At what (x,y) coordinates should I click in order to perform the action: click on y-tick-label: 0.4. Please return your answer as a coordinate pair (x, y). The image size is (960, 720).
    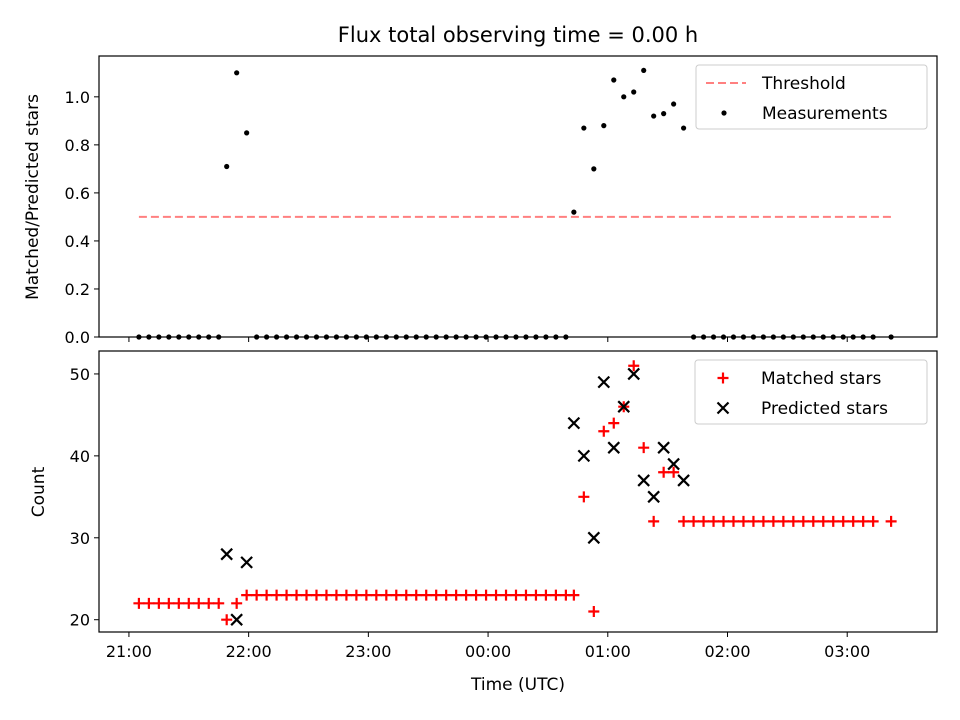
    Looking at the image, I should click on (77, 241).